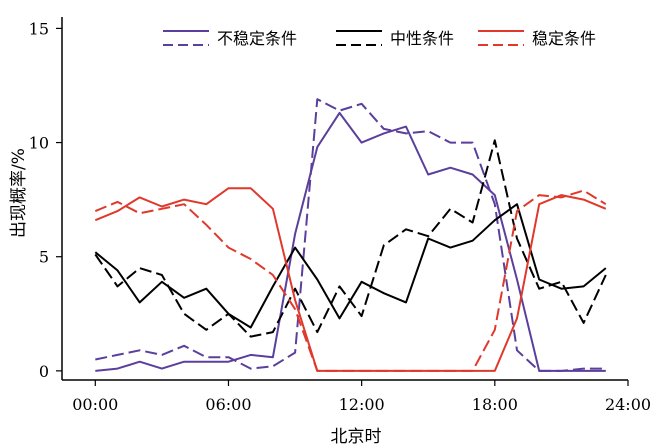 The height and width of the screenshot is (448, 650). What do you see at coordinates (379, 38) in the screenshot?
I see `legend: 不稳定条件 中性条件 稳定条件` at bounding box center [379, 38].